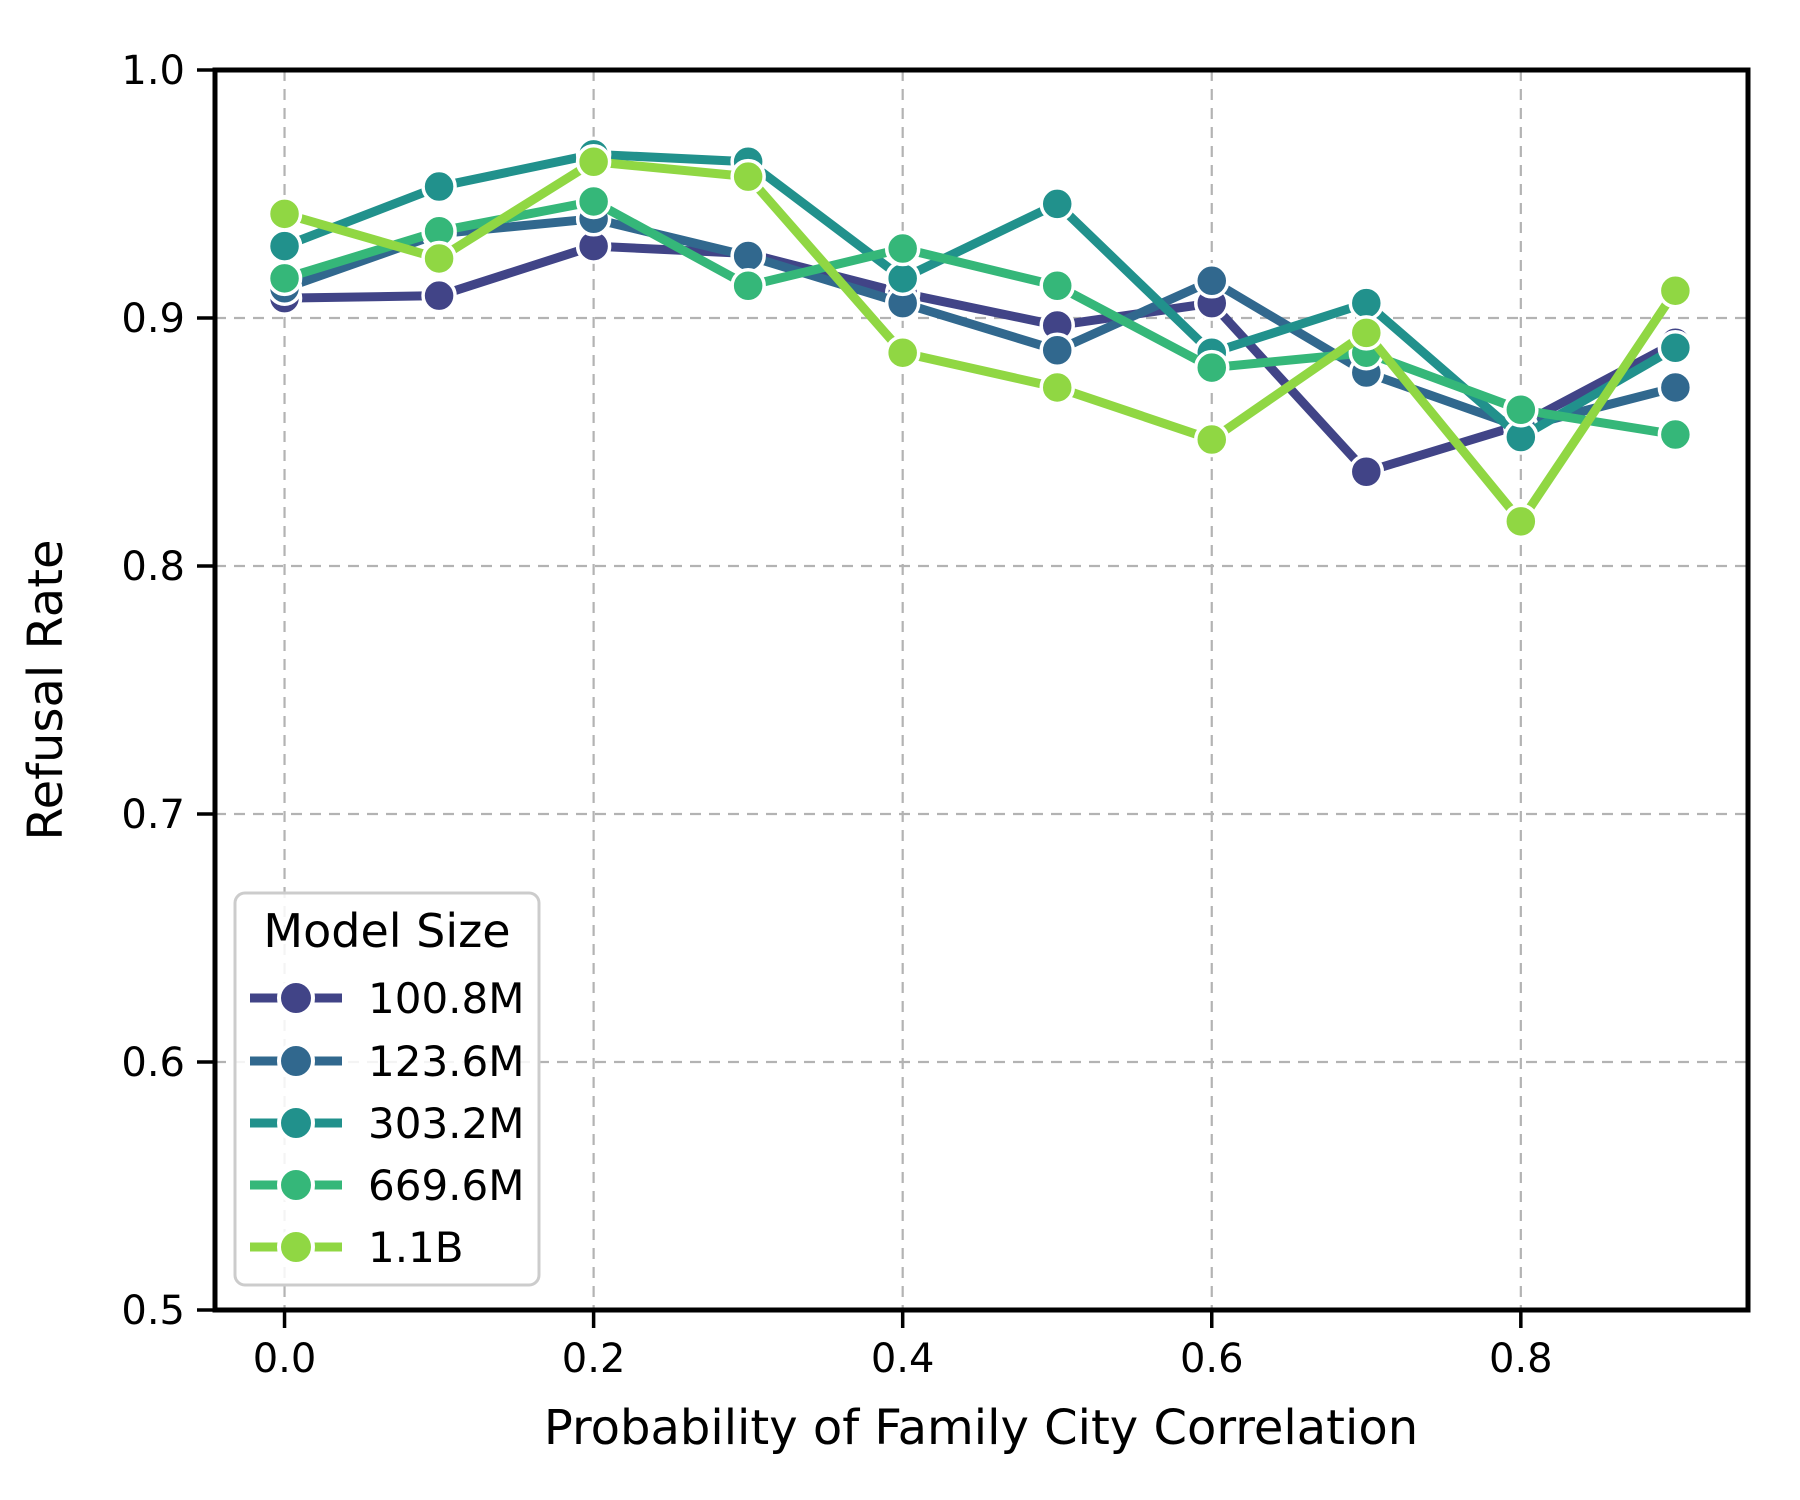 This screenshot has height=1500, width=1800. I want to click on legend-row-123.6M: 123.6M, so click(387, 1061).